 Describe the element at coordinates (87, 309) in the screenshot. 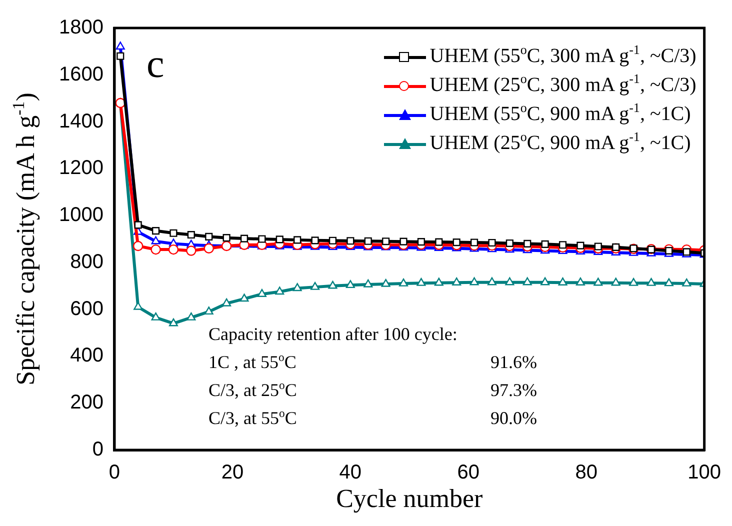

I see `y-tick-label: 600` at that location.